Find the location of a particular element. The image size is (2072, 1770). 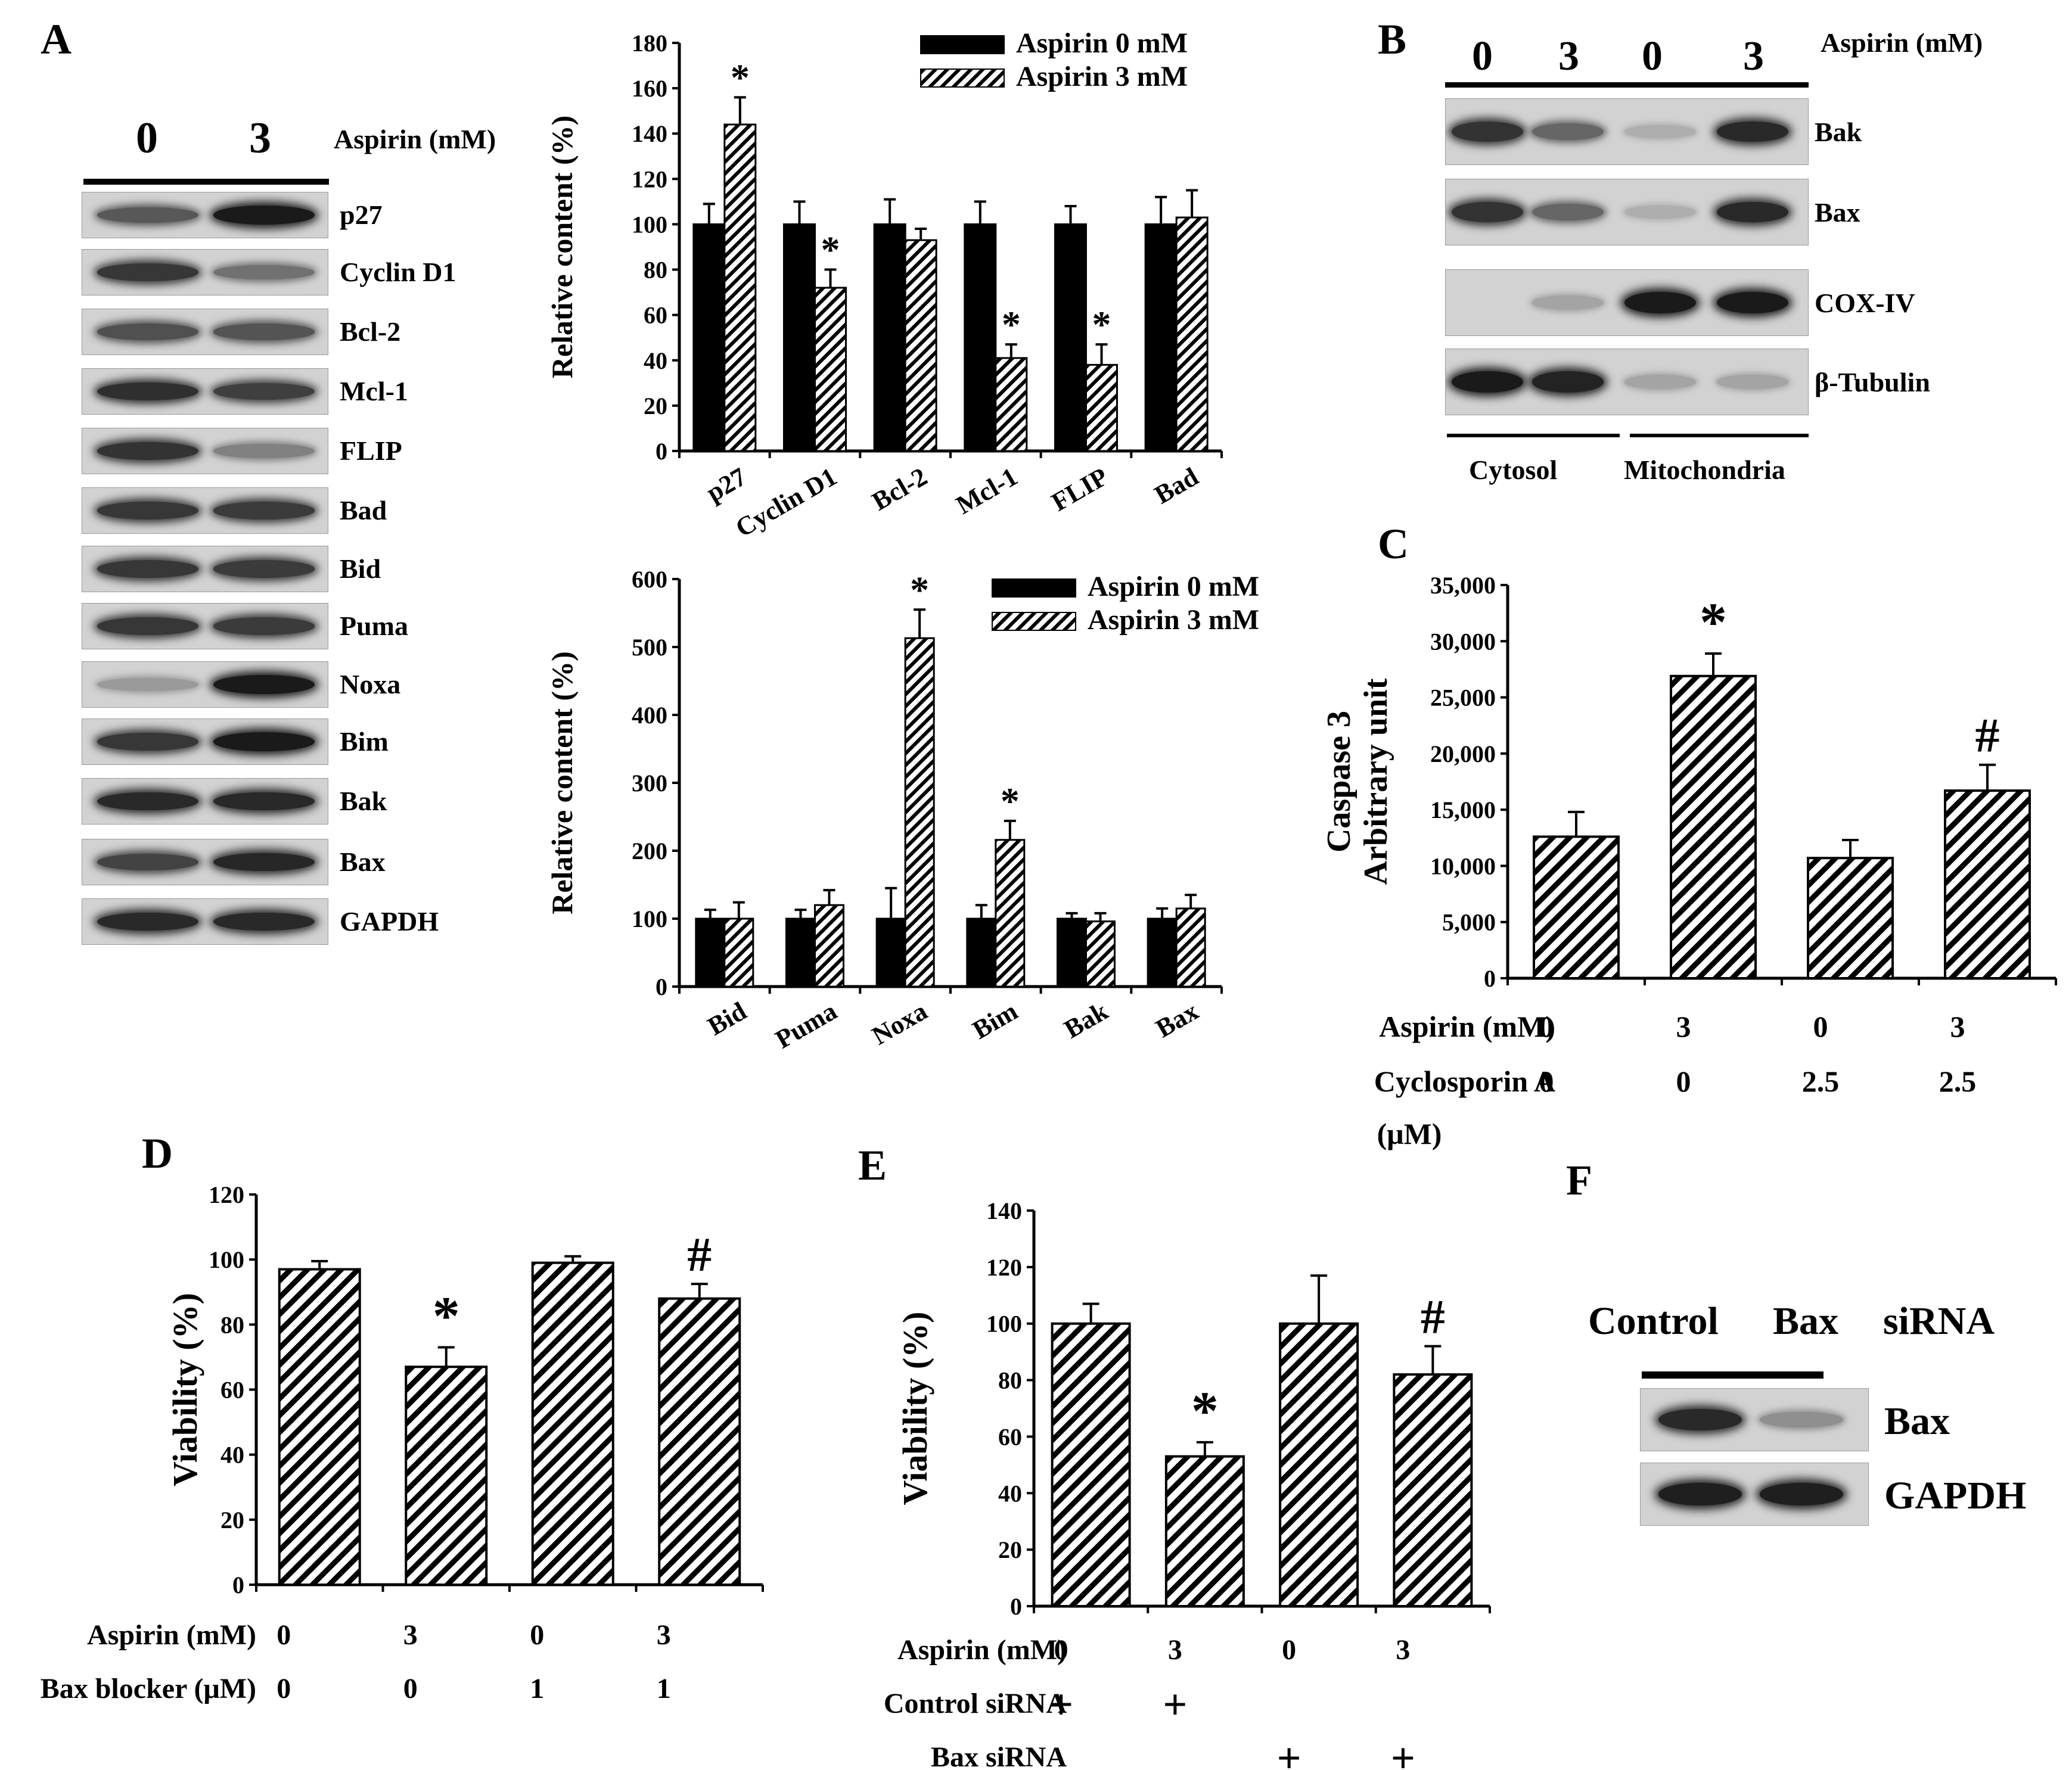

y-tick-label-80: 80 is located at coordinates (655, 270).